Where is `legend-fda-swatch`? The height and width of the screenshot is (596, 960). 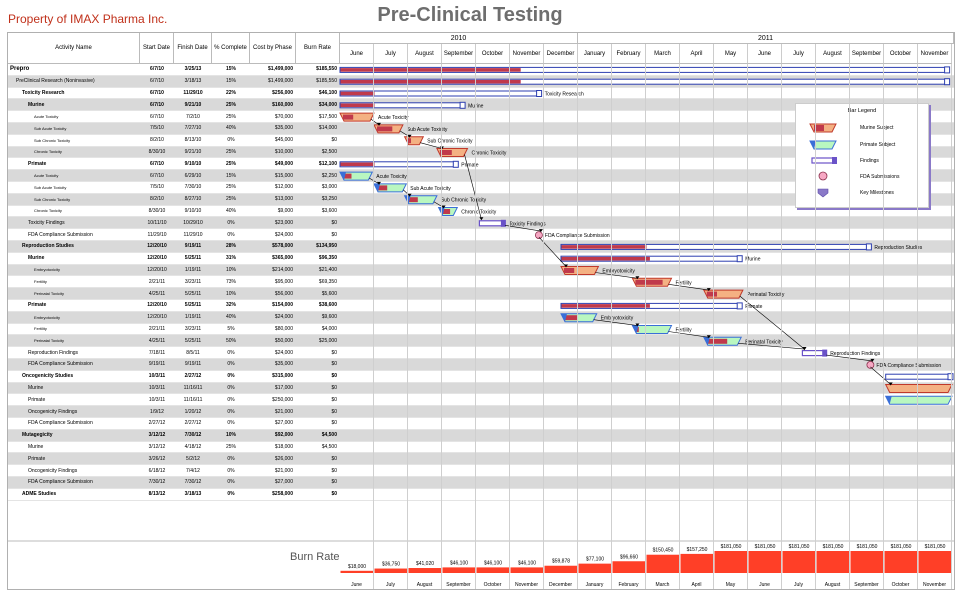
legend-fda-swatch is located at coordinates (823, 176).